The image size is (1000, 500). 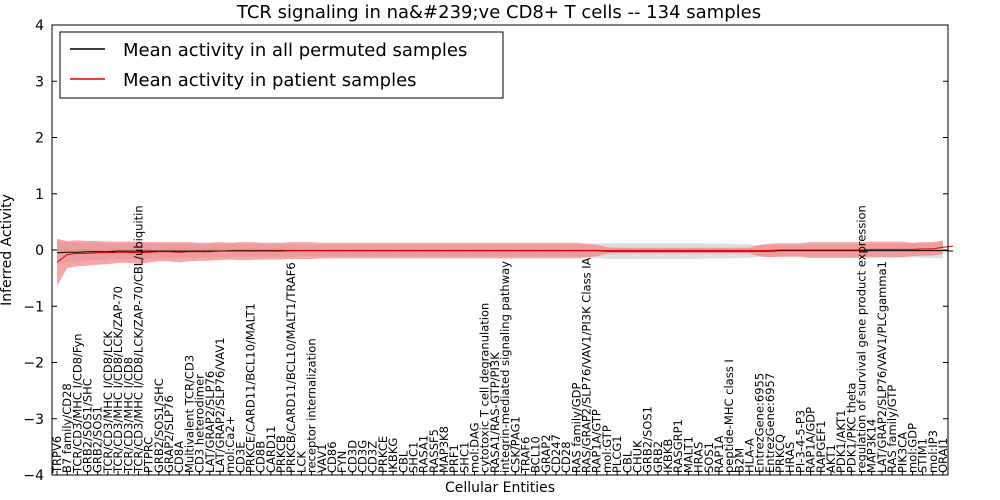 I want to click on x-tick-label: PRKCB/CARD11/BCL10/MALT1/TRAF6, so click(x=291, y=367).